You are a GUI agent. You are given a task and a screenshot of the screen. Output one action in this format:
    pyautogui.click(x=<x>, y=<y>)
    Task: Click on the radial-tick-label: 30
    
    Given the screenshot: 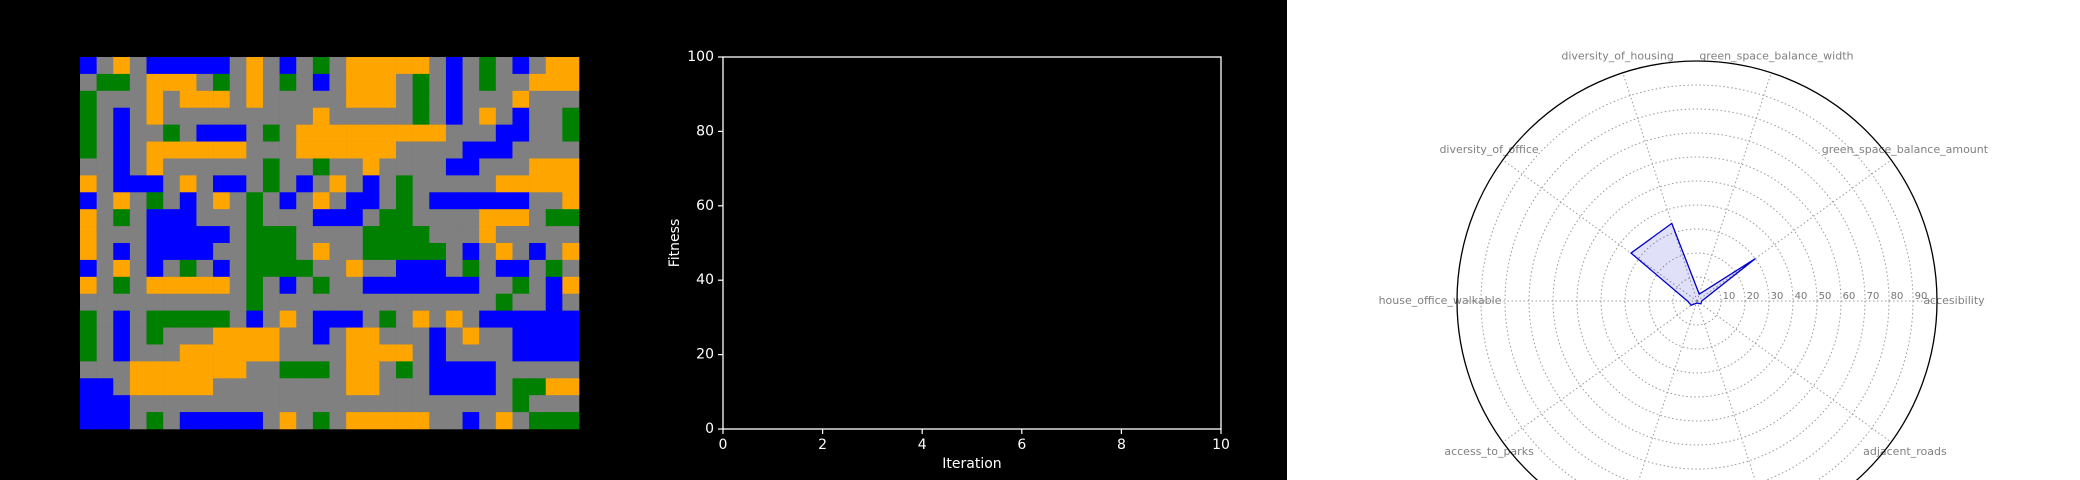 What is the action you would take?
    pyautogui.click(x=1777, y=296)
    